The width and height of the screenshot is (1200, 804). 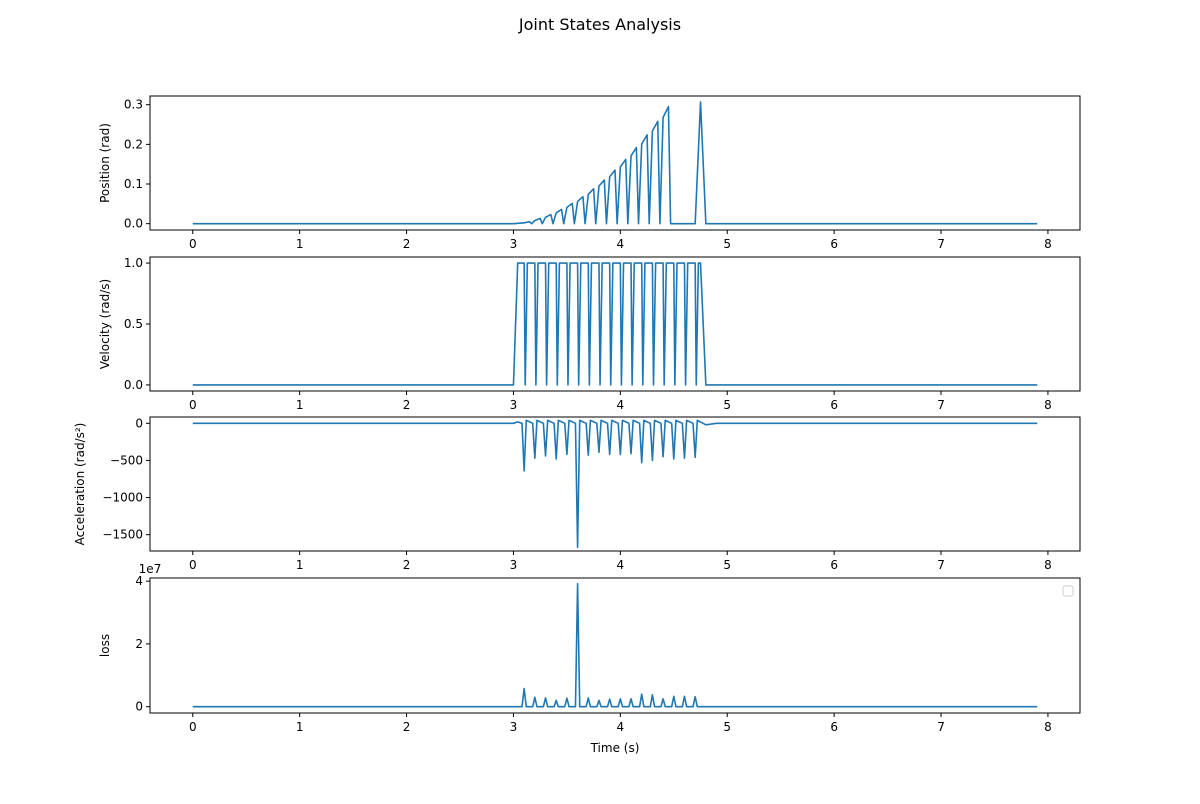 What do you see at coordinates (133, 105) in the screenshot?
I see `y-tick-label: 0.3` at bounding box center [133, 105].